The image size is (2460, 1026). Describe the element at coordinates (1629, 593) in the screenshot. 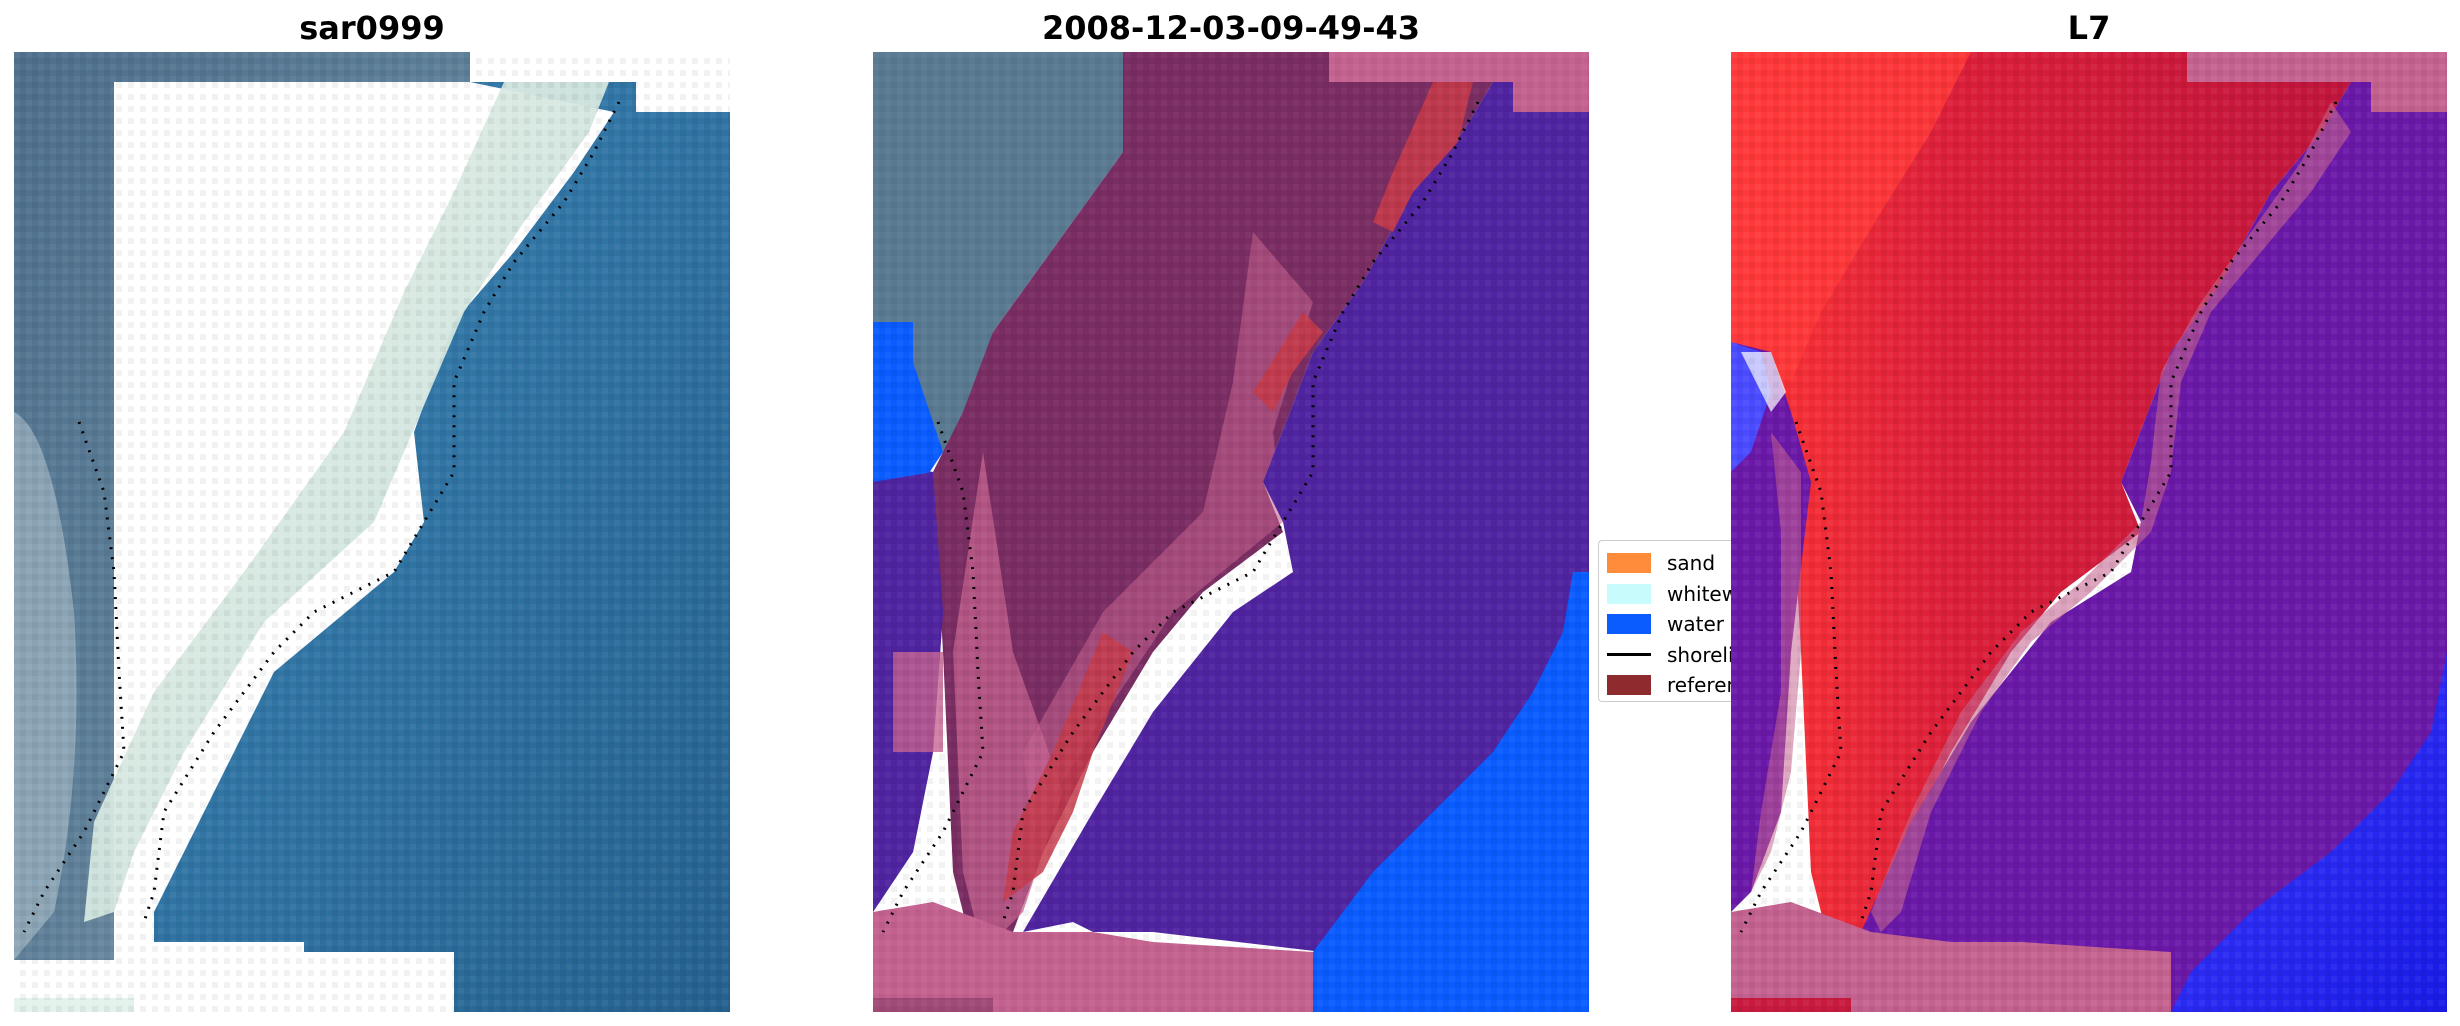

I see `whitewater-swatch` at that location.